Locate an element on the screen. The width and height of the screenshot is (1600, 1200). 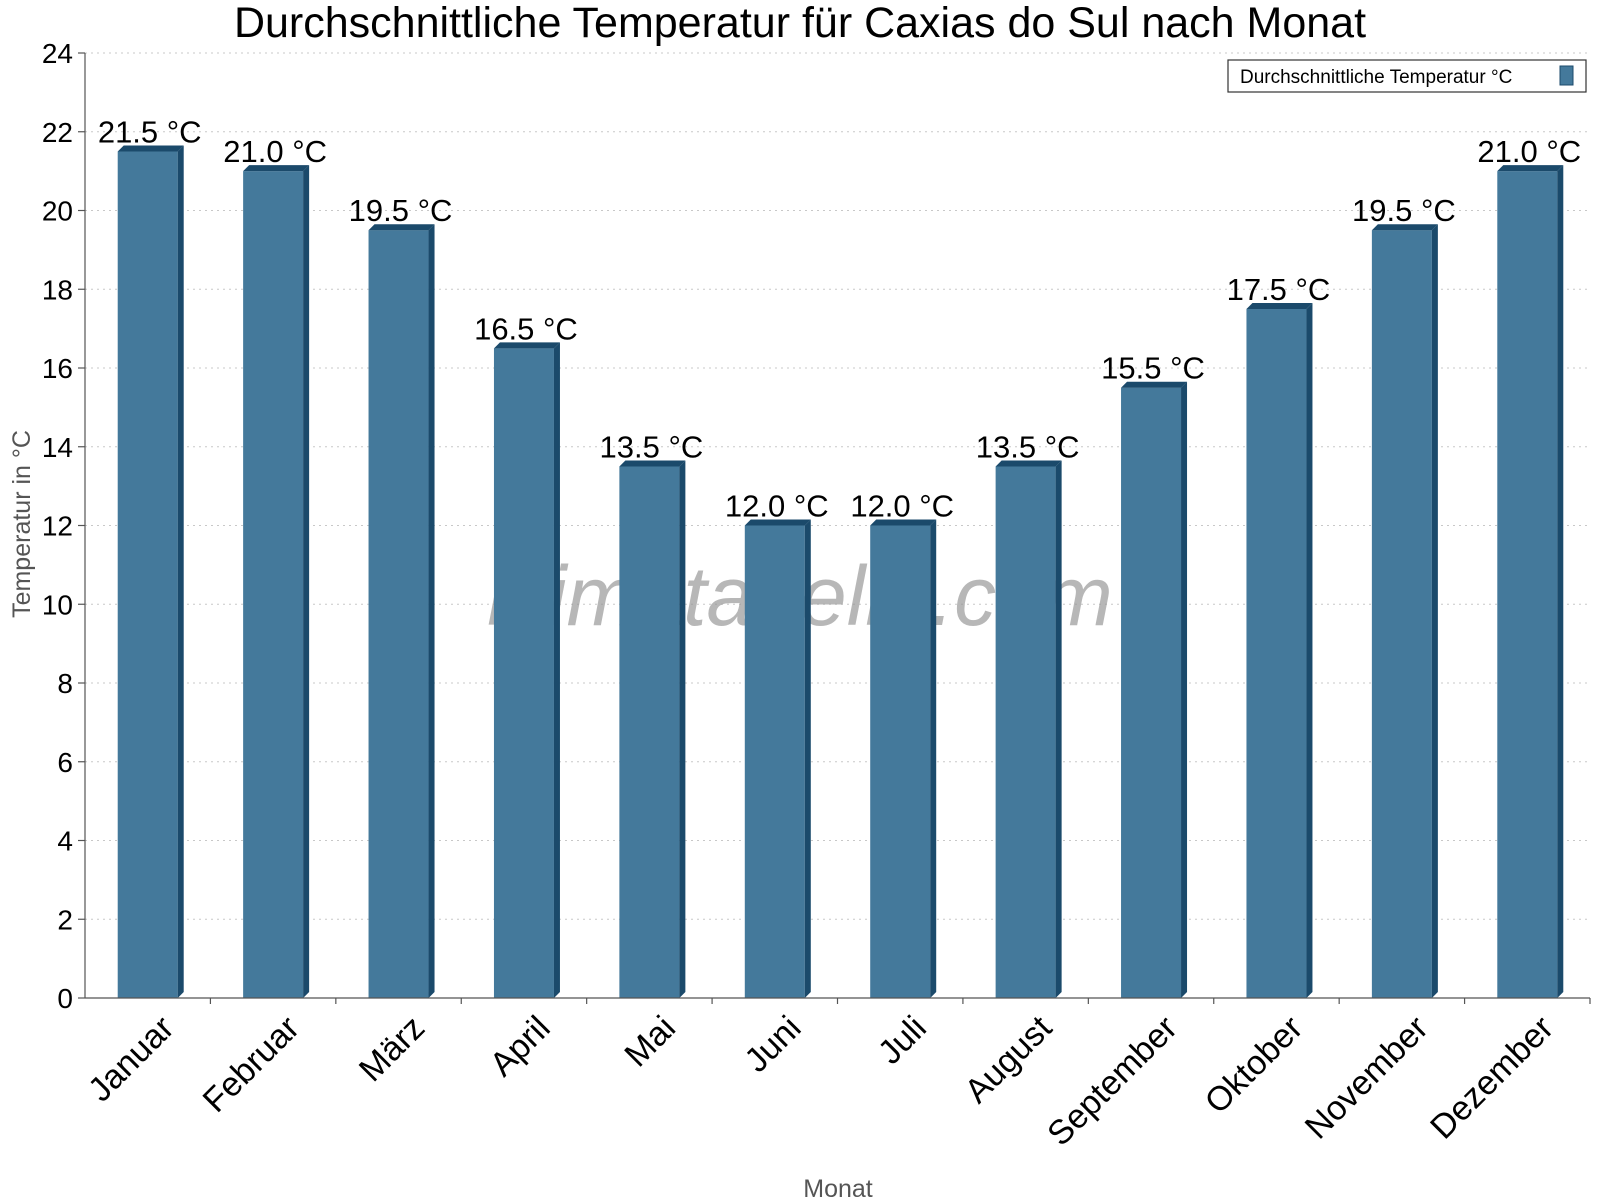
x-tick-label: August is located at coordinates (1009, 1059).